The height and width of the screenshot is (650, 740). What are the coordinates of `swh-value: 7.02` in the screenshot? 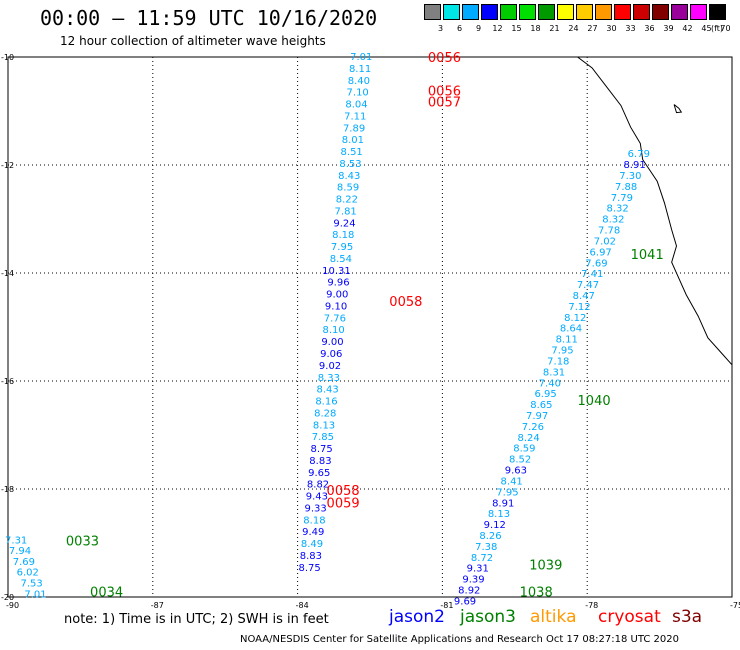 It's located at (605, 241).